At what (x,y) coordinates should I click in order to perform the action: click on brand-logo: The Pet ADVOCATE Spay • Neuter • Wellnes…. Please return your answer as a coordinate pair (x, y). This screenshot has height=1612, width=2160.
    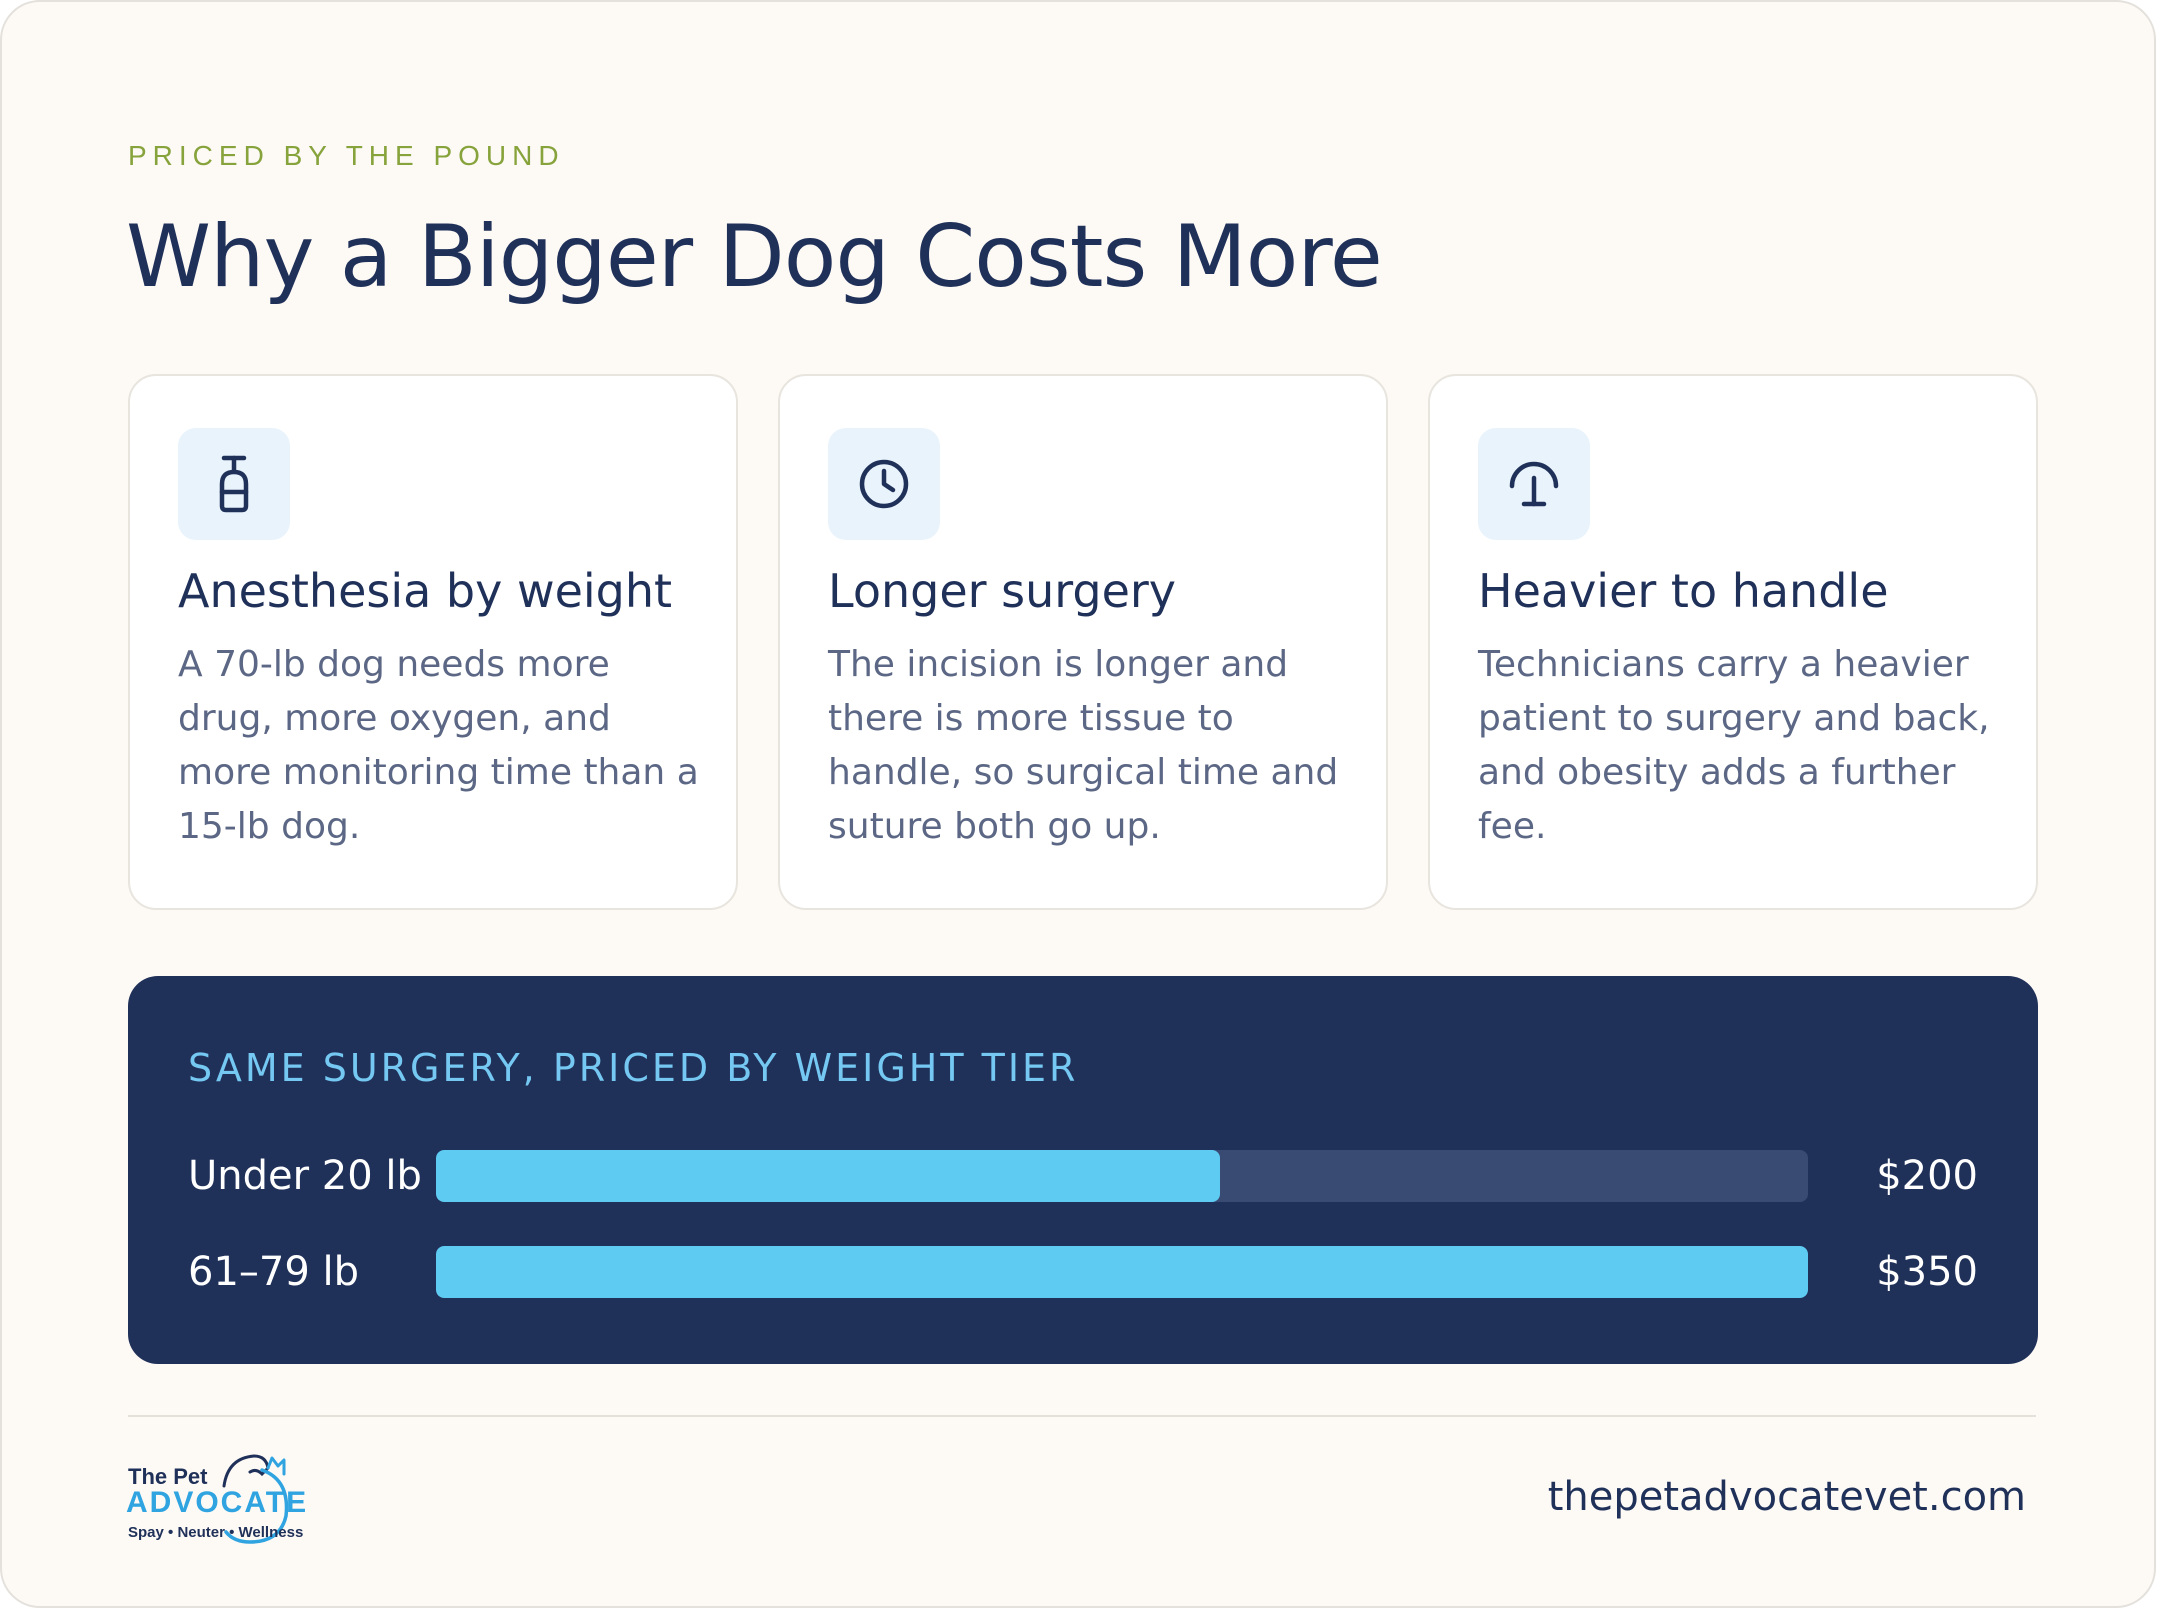
    Looking at the image, I should click on (226, 1496).